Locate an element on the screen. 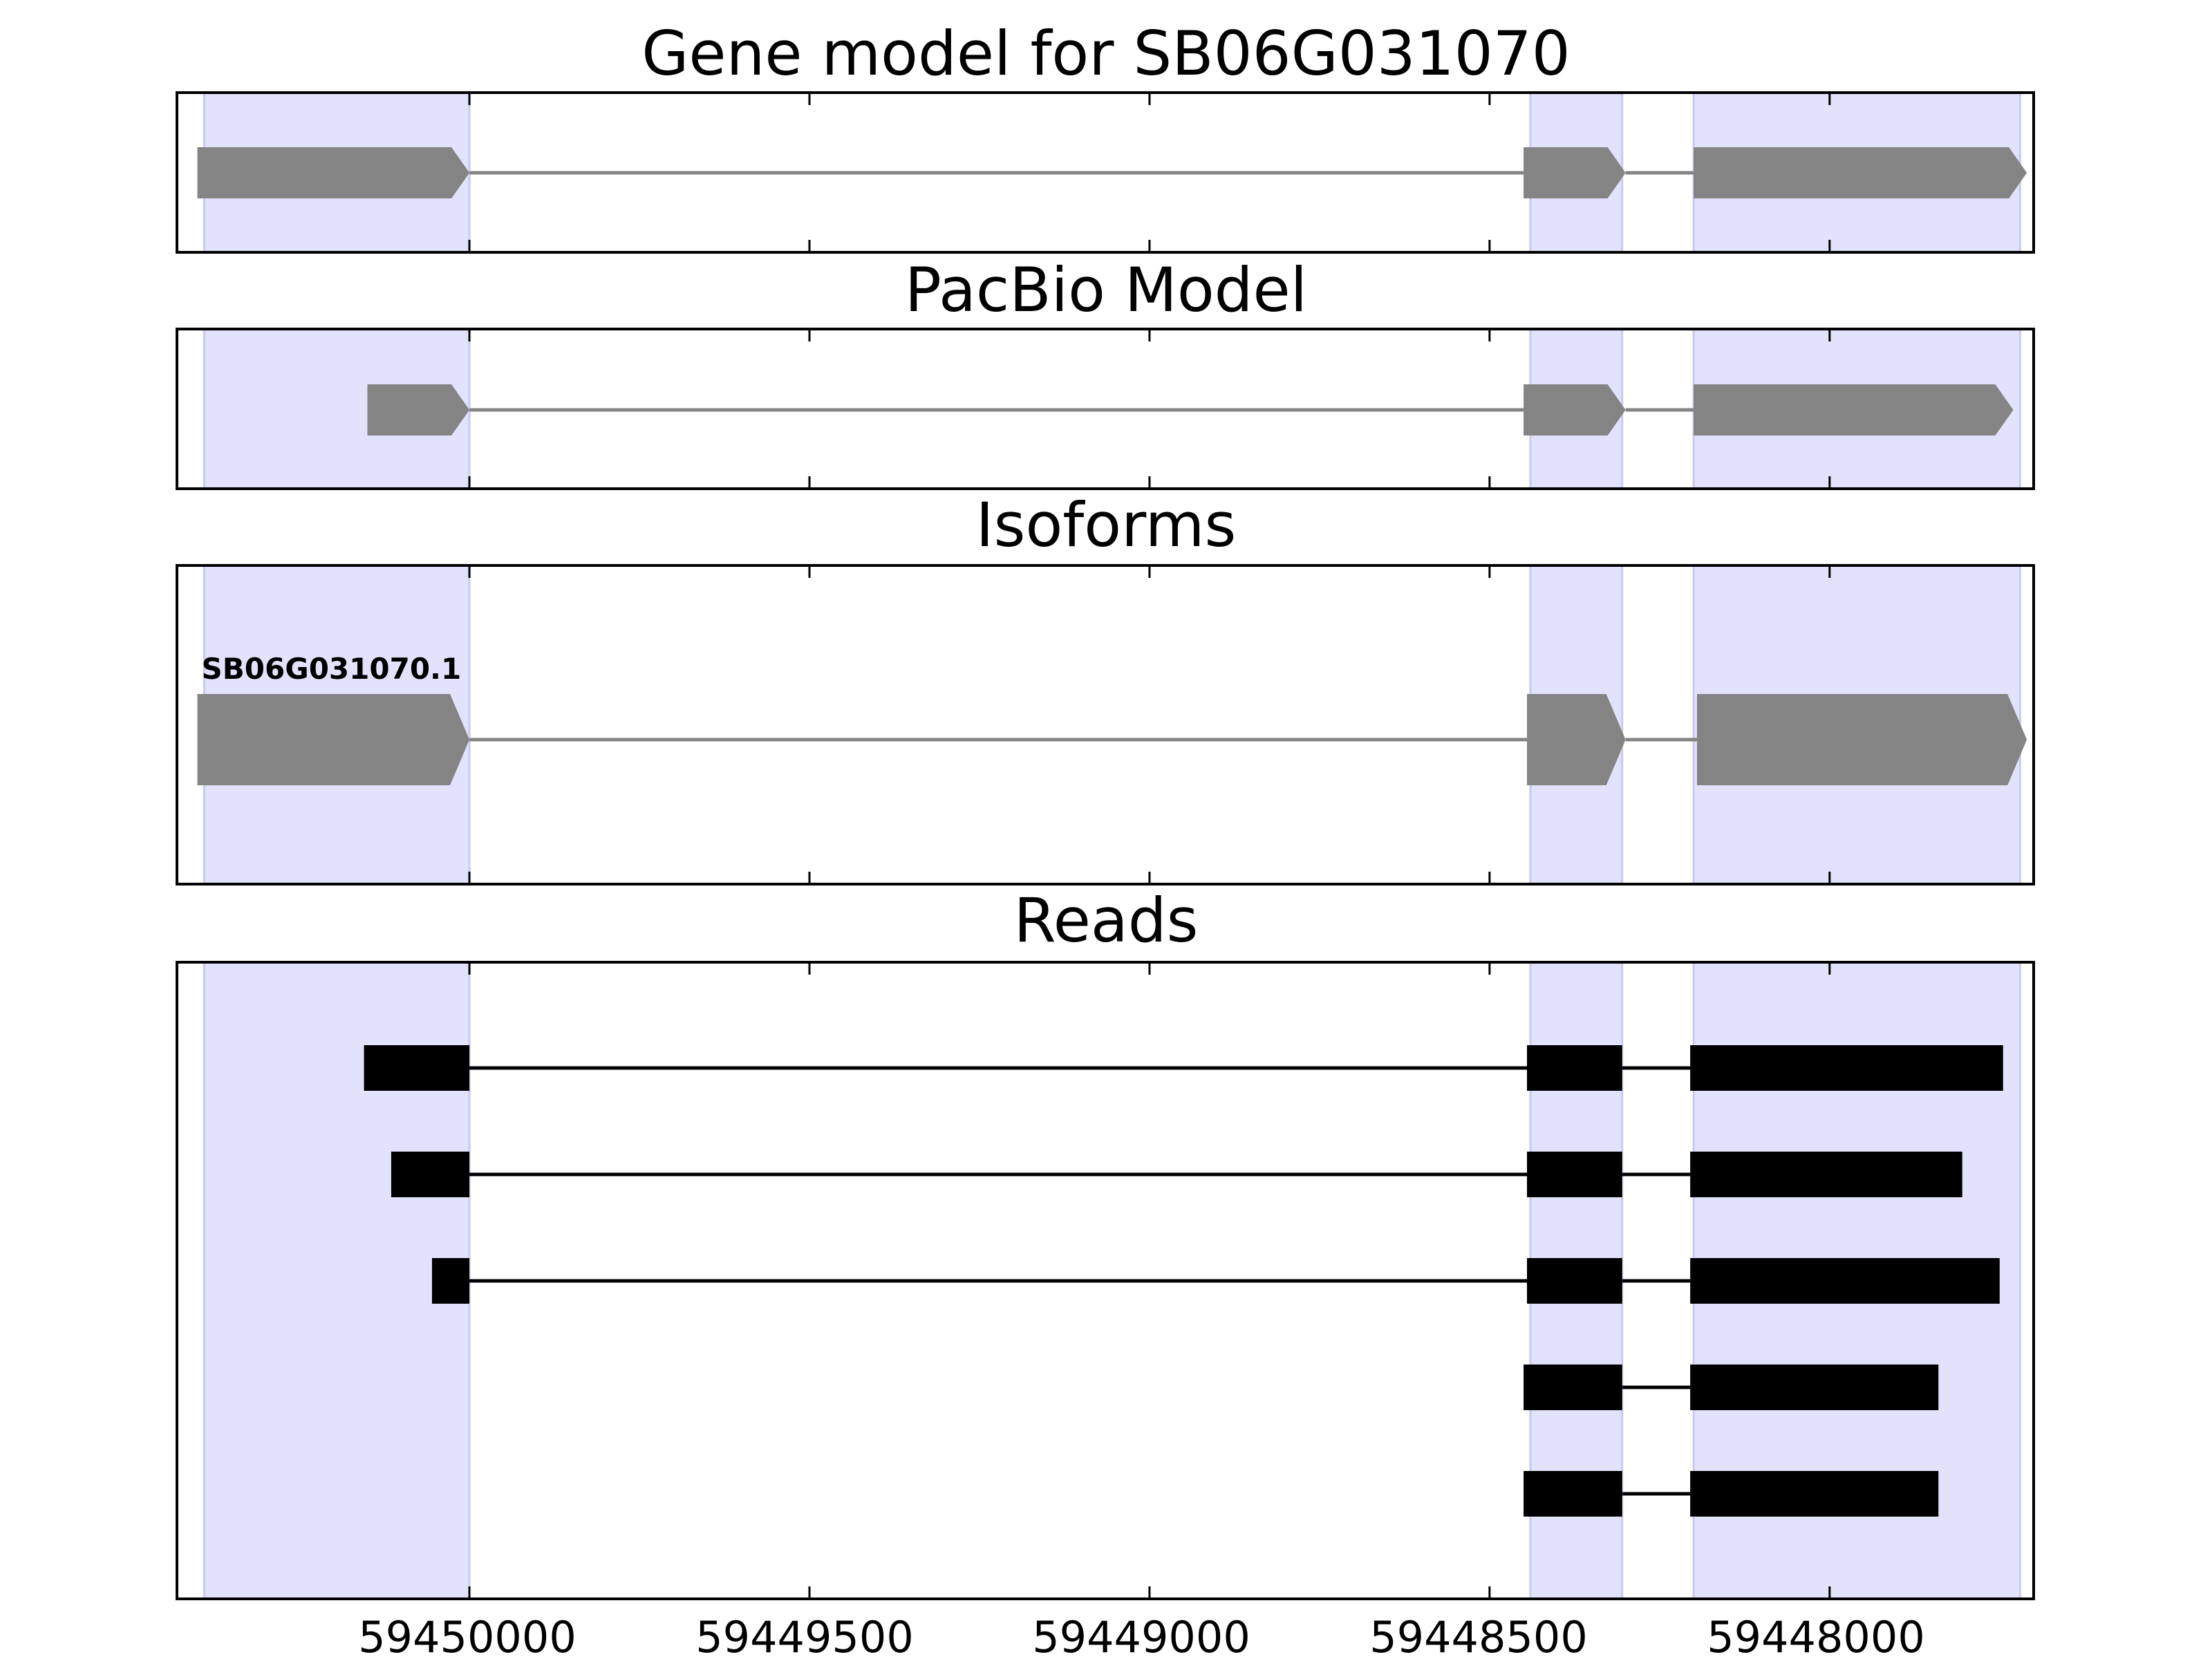 This screenshot has height=1659, width=2212. panel-pacbio-model: PacBio Model is located at coordinates (1105, 372).